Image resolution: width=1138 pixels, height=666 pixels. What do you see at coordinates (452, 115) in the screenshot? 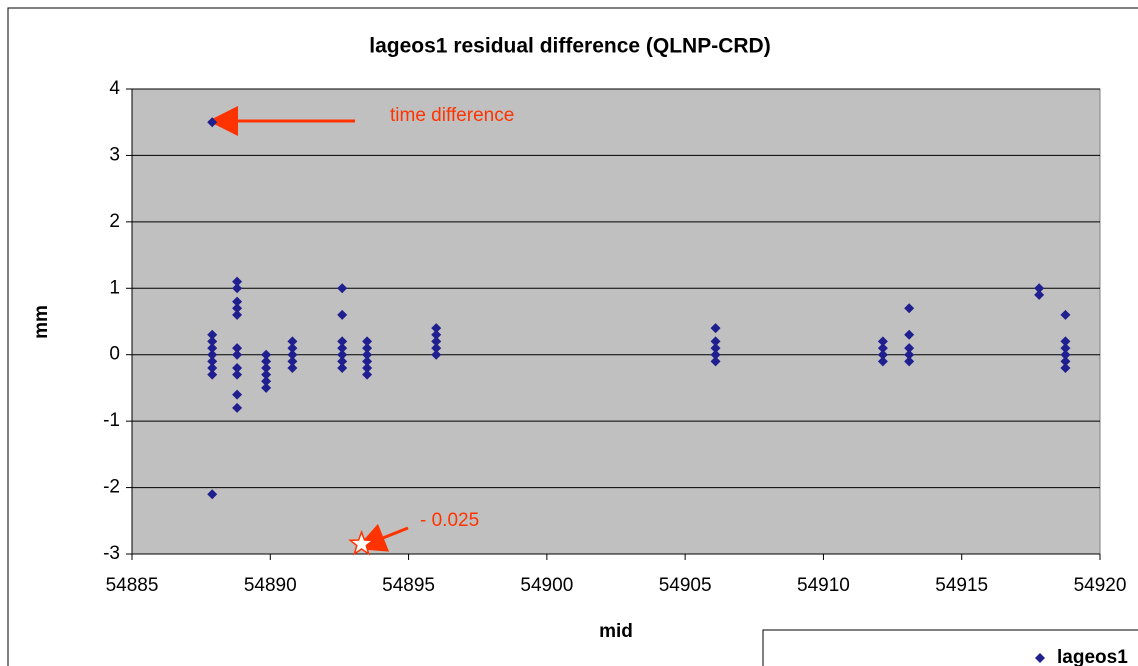
I see `annotation: time difference` at bounding box center [452, 115].